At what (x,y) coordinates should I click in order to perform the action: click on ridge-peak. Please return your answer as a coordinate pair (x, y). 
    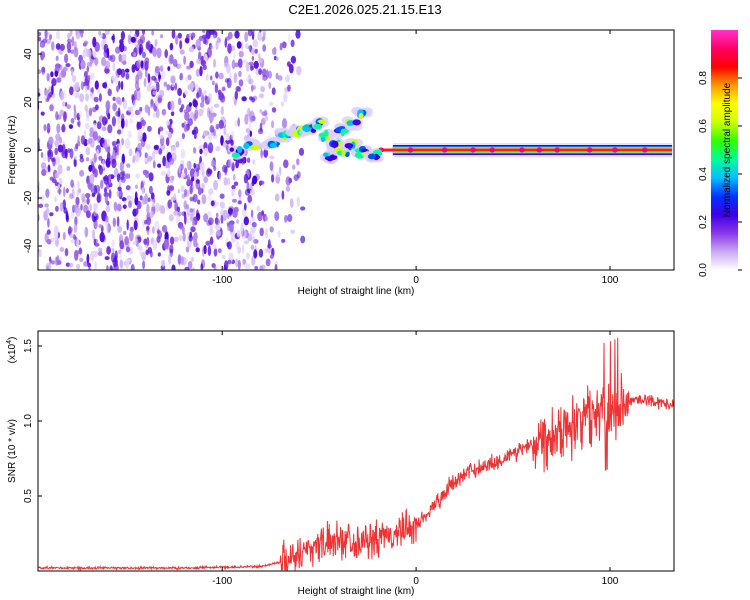
    Looking at the image, I should click on (473, 150).